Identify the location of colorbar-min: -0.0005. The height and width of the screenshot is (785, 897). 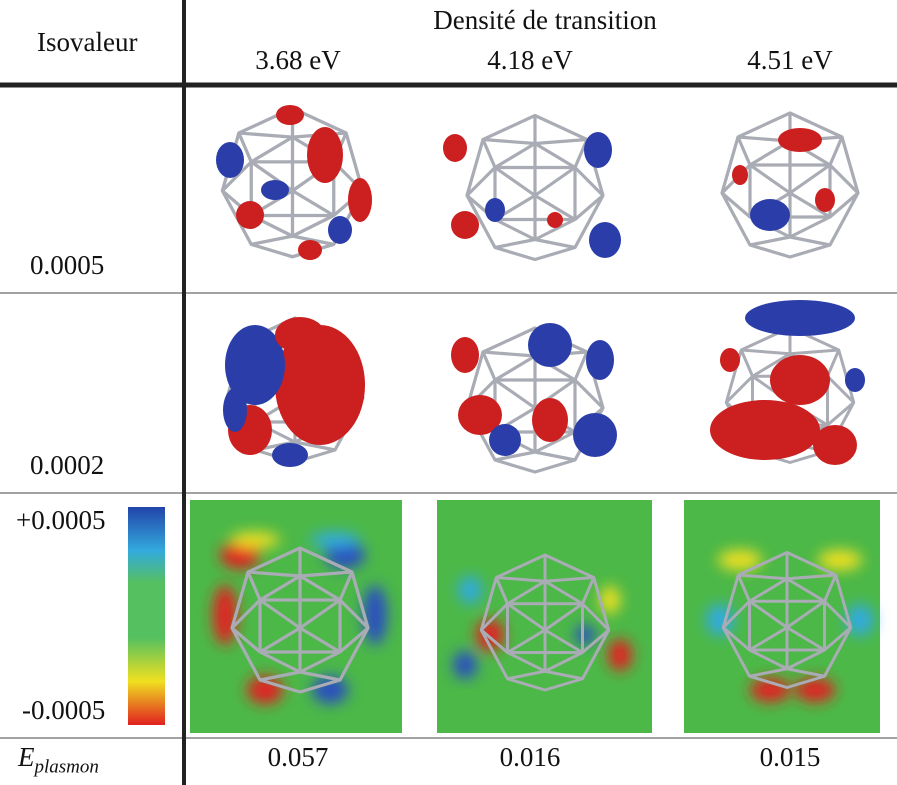
(64, 710).